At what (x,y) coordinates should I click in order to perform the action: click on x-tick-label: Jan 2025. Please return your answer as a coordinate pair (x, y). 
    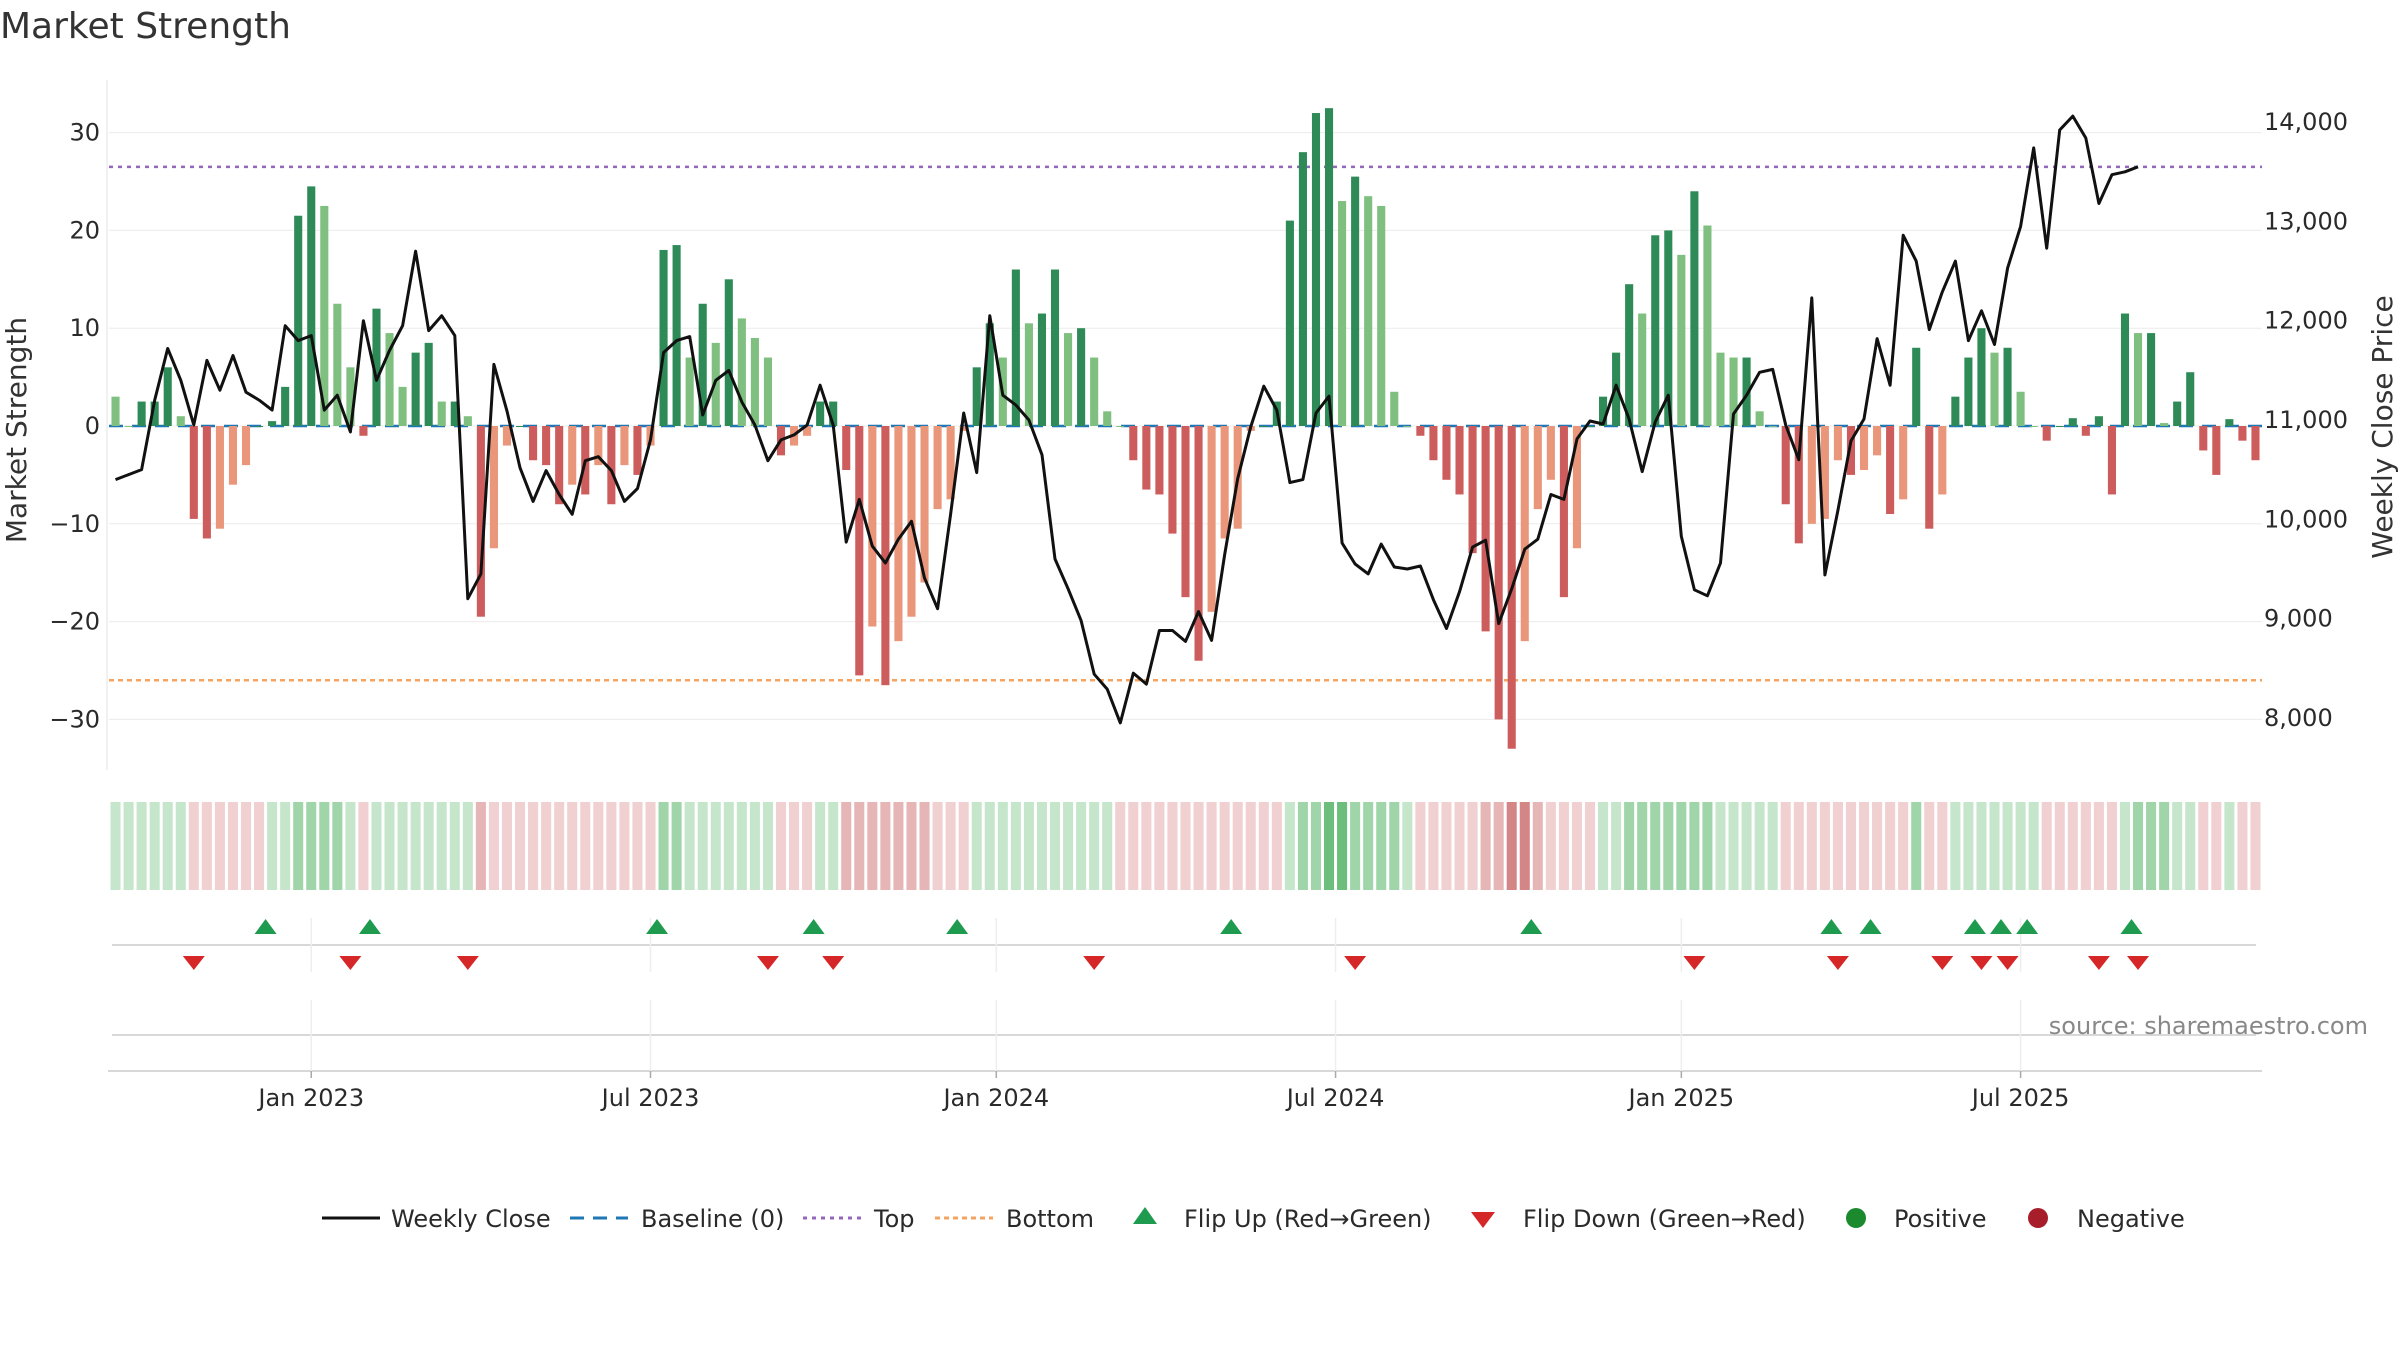
    Looking at the image, I should click on (1680, 1098).